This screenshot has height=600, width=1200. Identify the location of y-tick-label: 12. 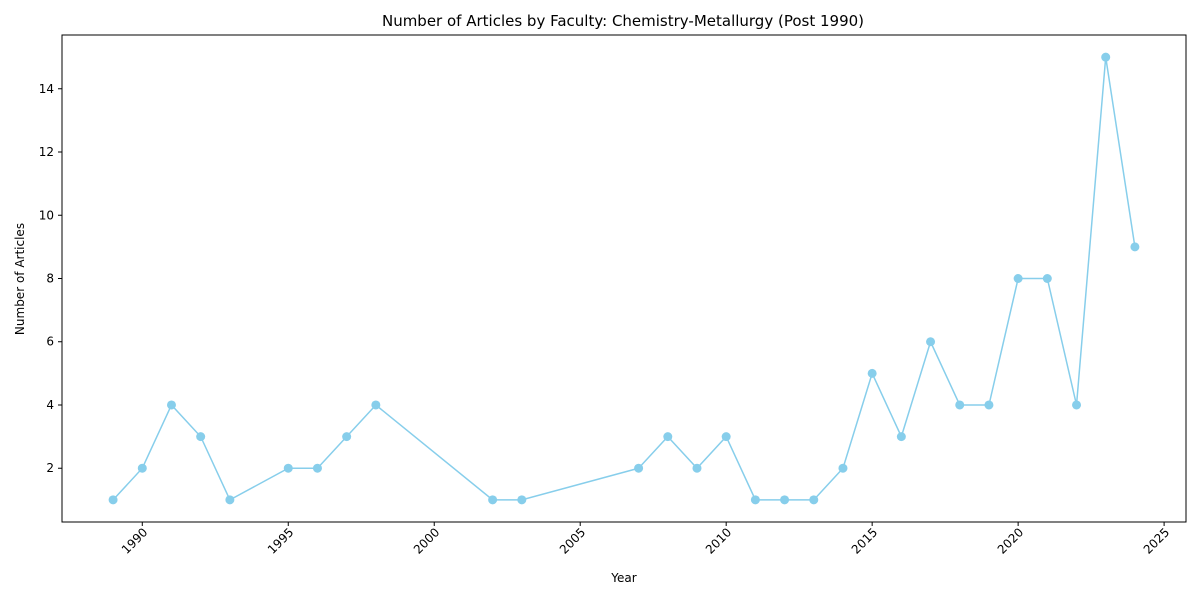
(46, 152).